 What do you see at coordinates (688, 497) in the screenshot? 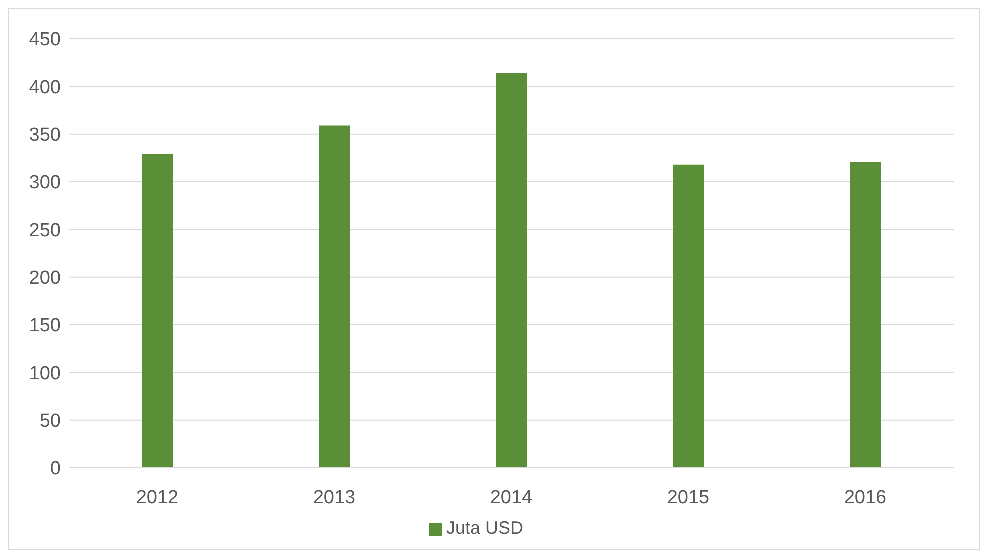
I see `x-tick-label: 2015` at bounding box center [688, 497].